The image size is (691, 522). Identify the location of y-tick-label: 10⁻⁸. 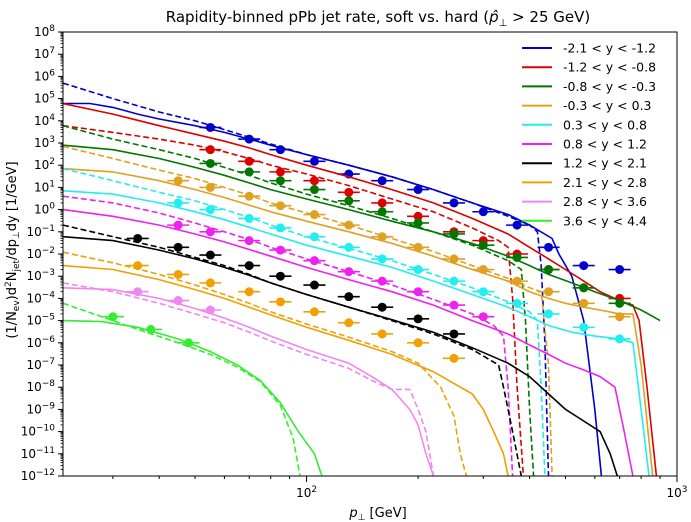
(40, 386).